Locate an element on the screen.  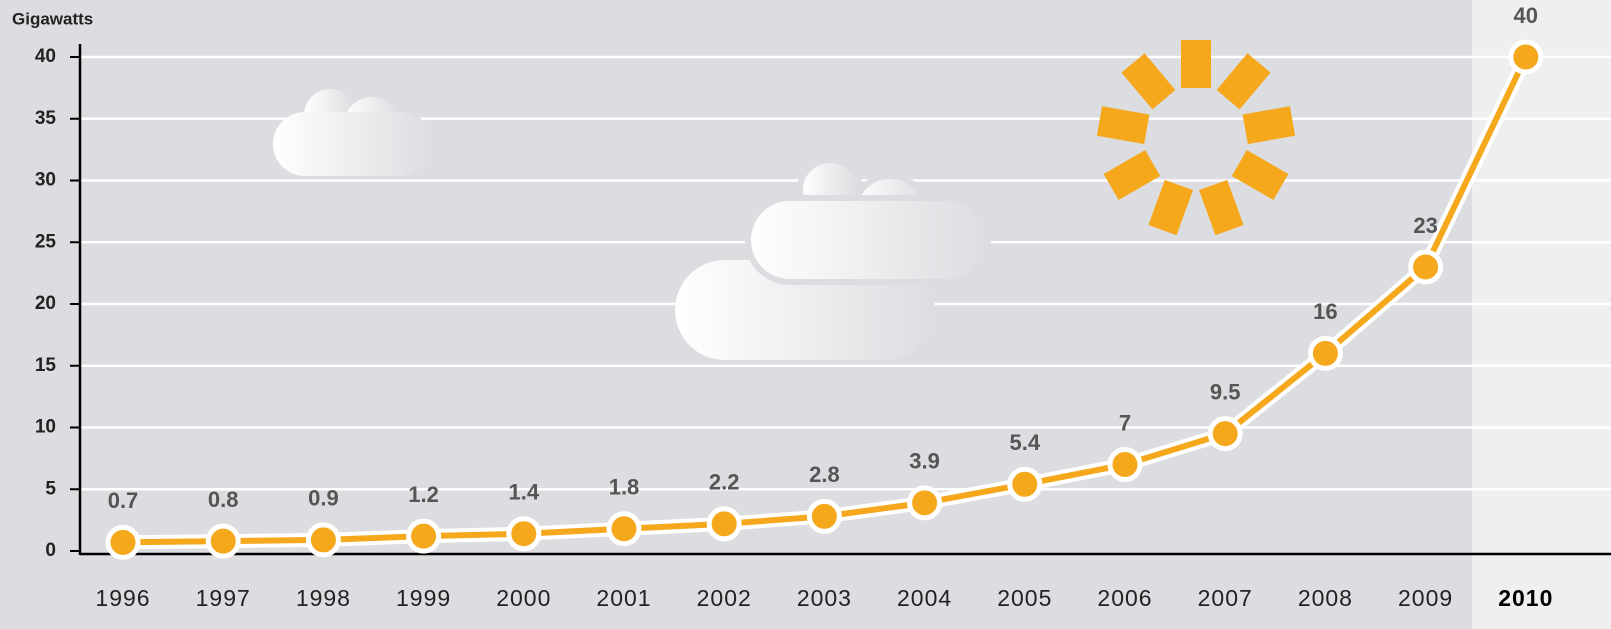
y-tick-label: 35 is located at coordinates (46, 118).